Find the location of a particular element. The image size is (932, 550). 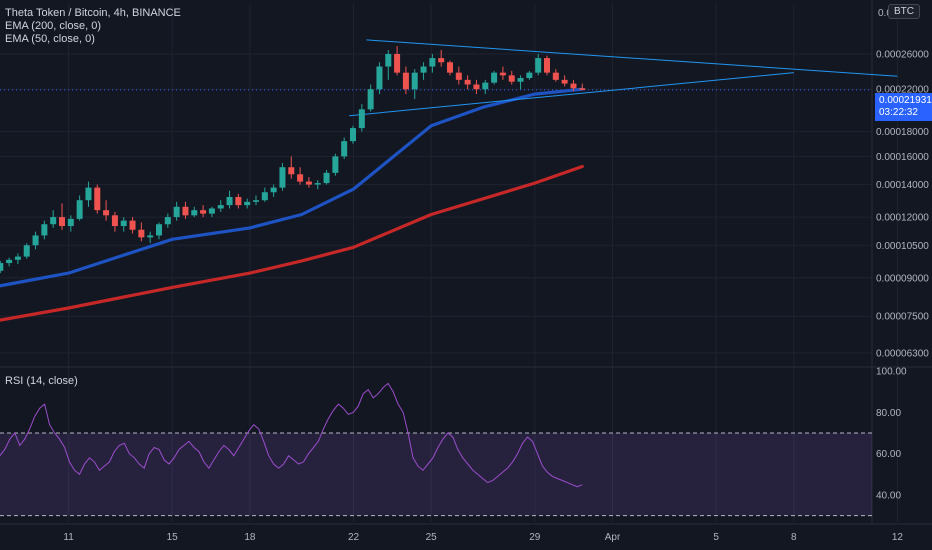

rsi-band is located at coordinates (436, 474).